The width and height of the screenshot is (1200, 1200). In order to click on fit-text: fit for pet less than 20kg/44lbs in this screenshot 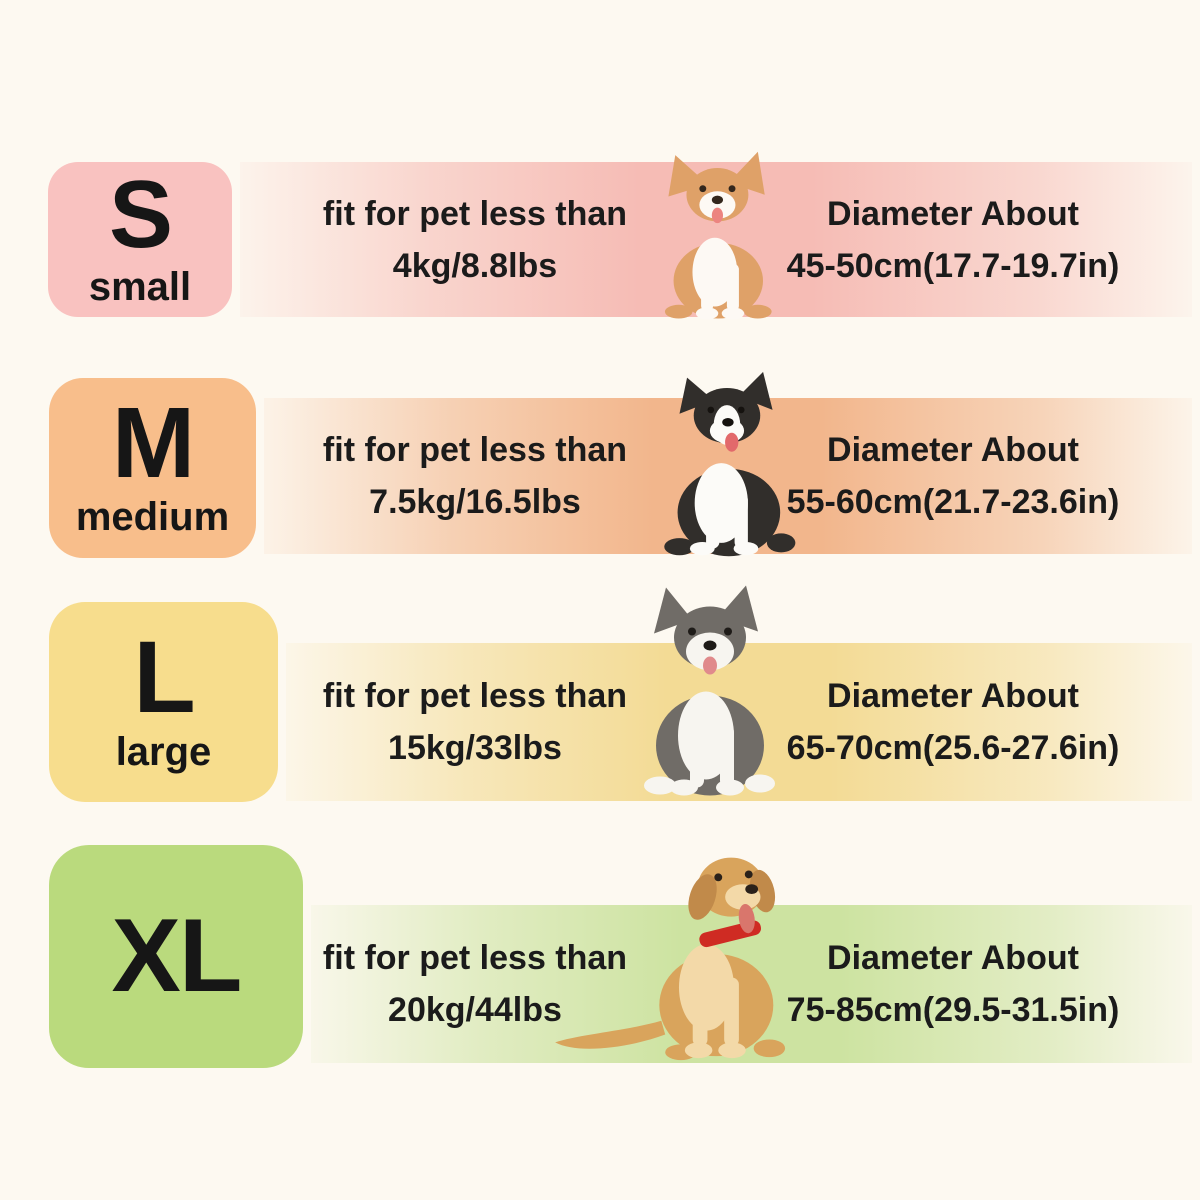, I will do `click(475, 984)`.